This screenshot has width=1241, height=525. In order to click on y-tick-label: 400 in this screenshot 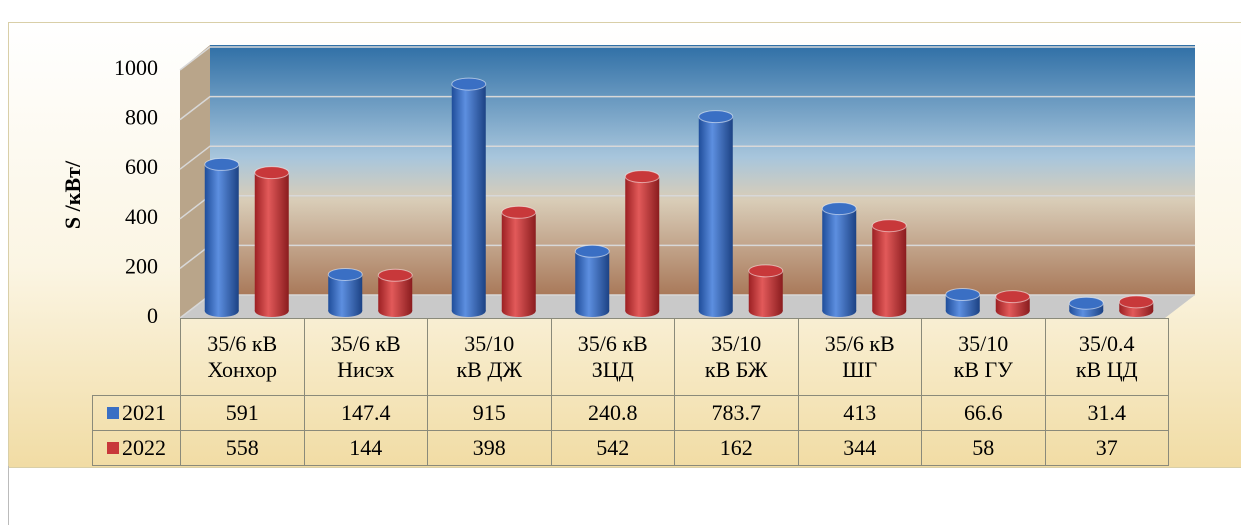, I will do `click(141, 216)`.